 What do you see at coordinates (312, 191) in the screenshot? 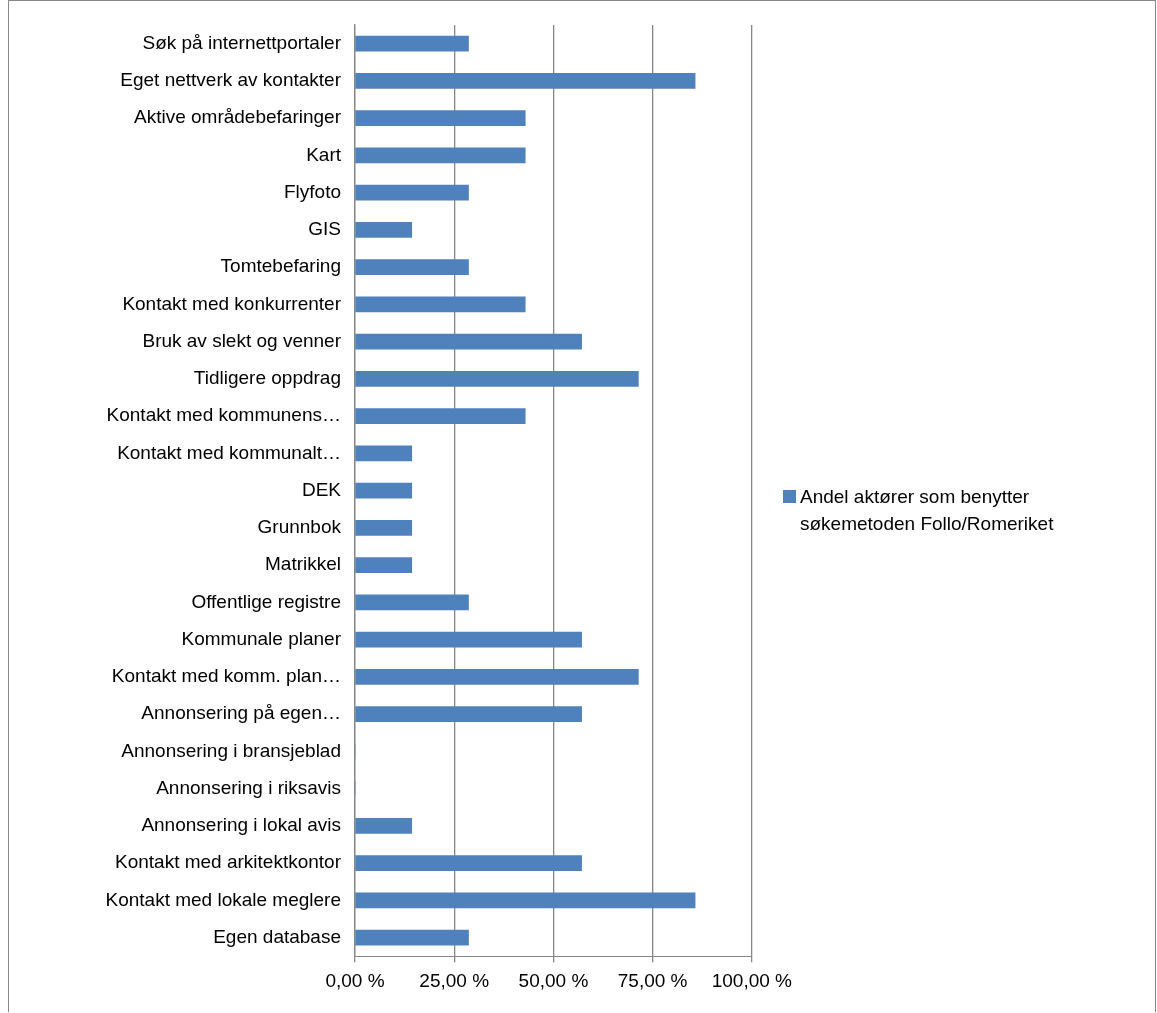
I see `y-tick-label: Flyfoto` at bounding box center [312, 191].